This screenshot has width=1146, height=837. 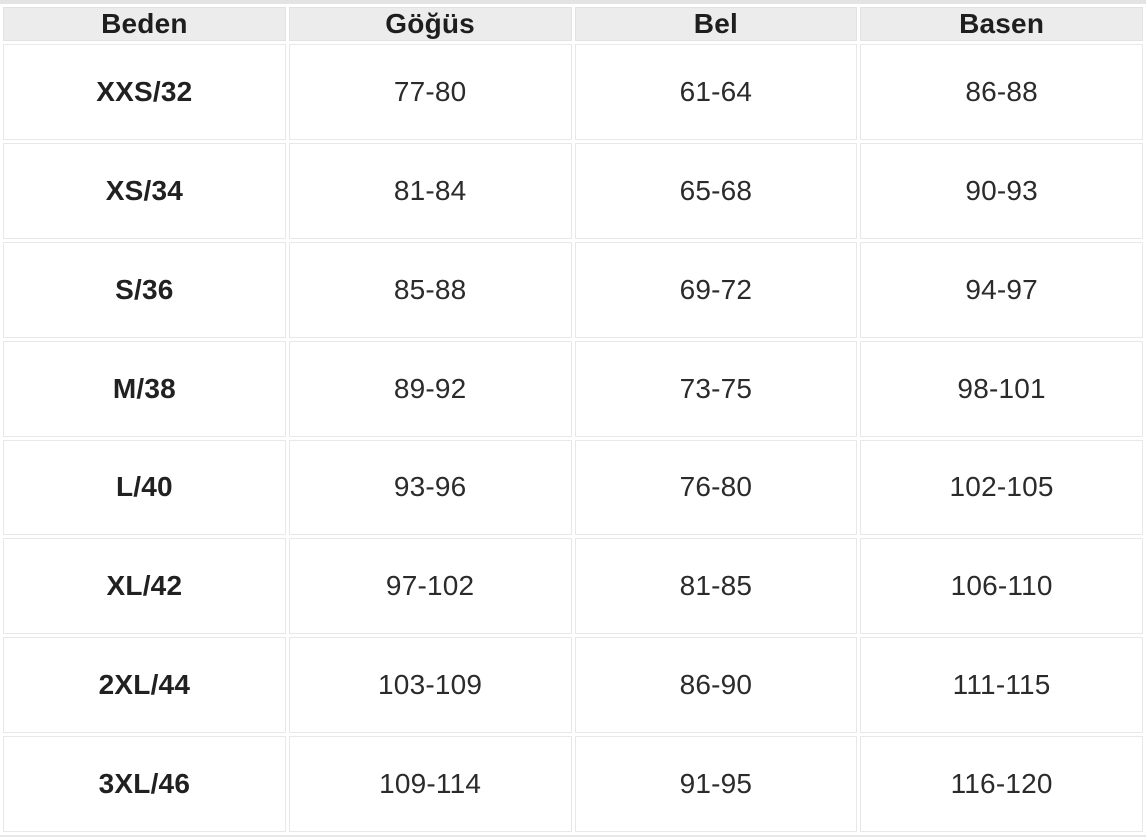 What do you see at coordinates (430, 487) in the screenshot?
I see `chest-cell: 93-96` at bounding box center [430, 487].